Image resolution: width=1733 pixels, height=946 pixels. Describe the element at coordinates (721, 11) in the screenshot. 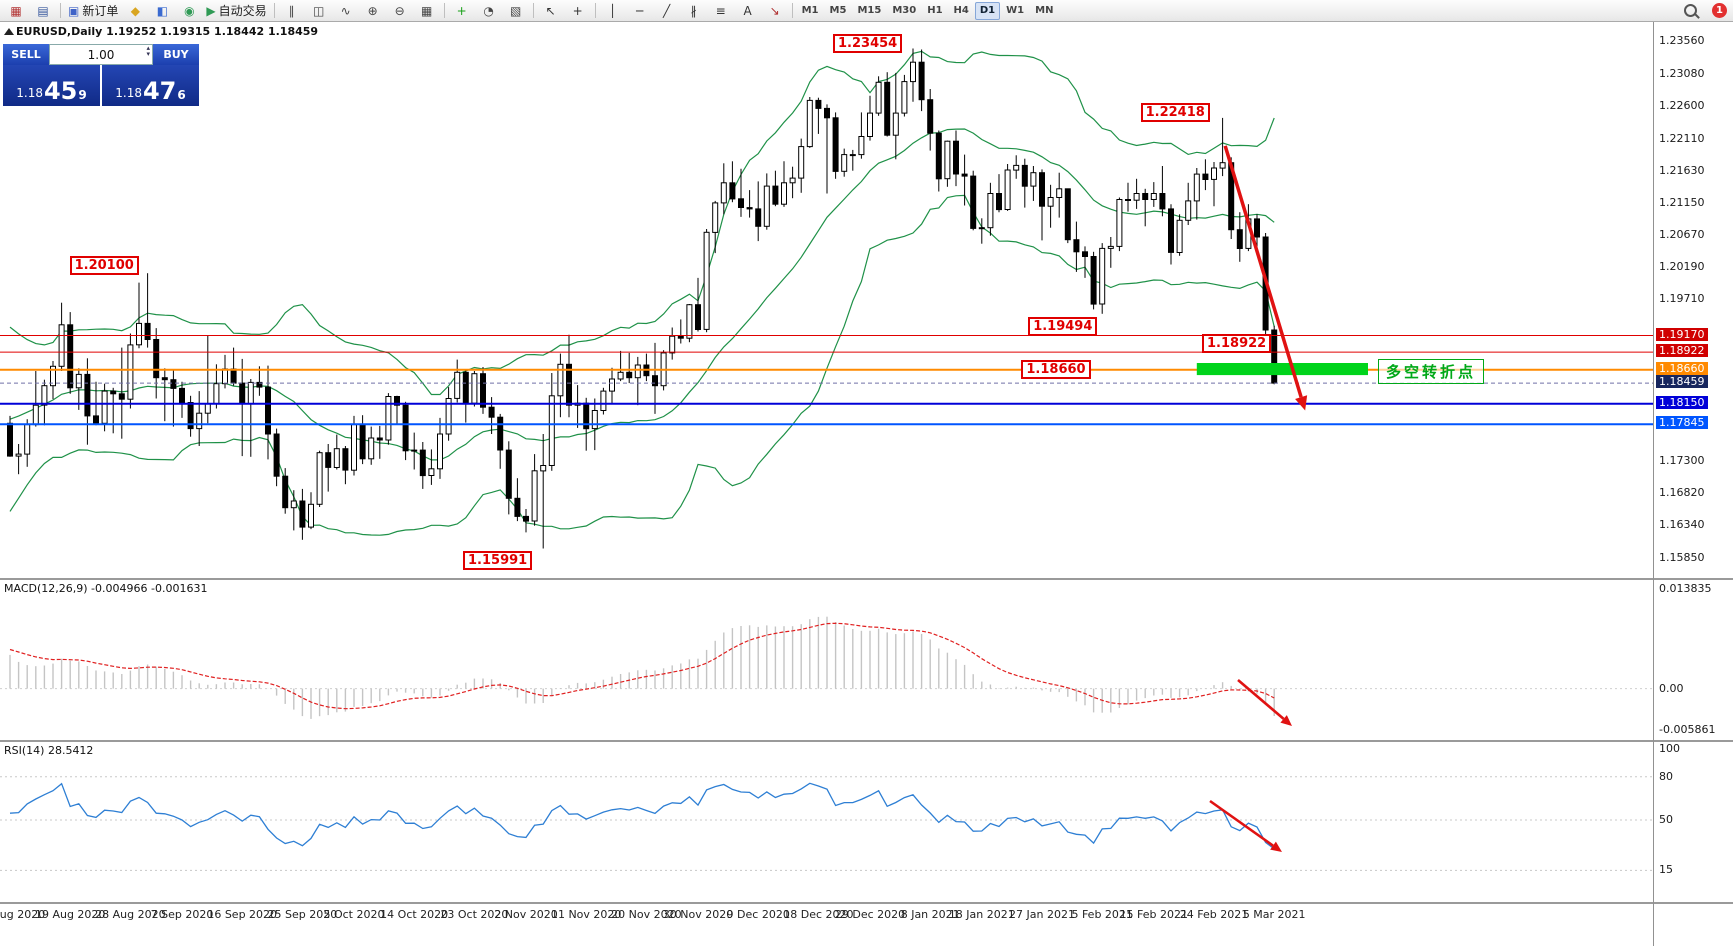

I see `fibonacci-icon: ≡` at that location.